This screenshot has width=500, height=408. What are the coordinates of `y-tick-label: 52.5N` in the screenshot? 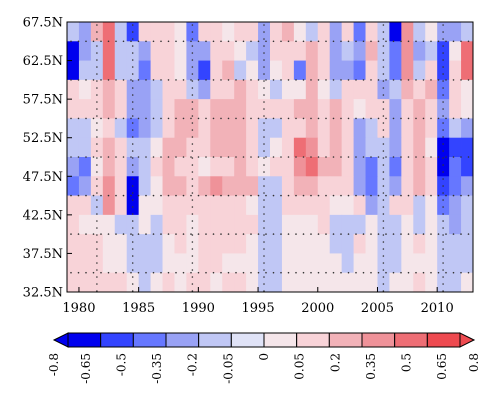 It's located at (43, 138).